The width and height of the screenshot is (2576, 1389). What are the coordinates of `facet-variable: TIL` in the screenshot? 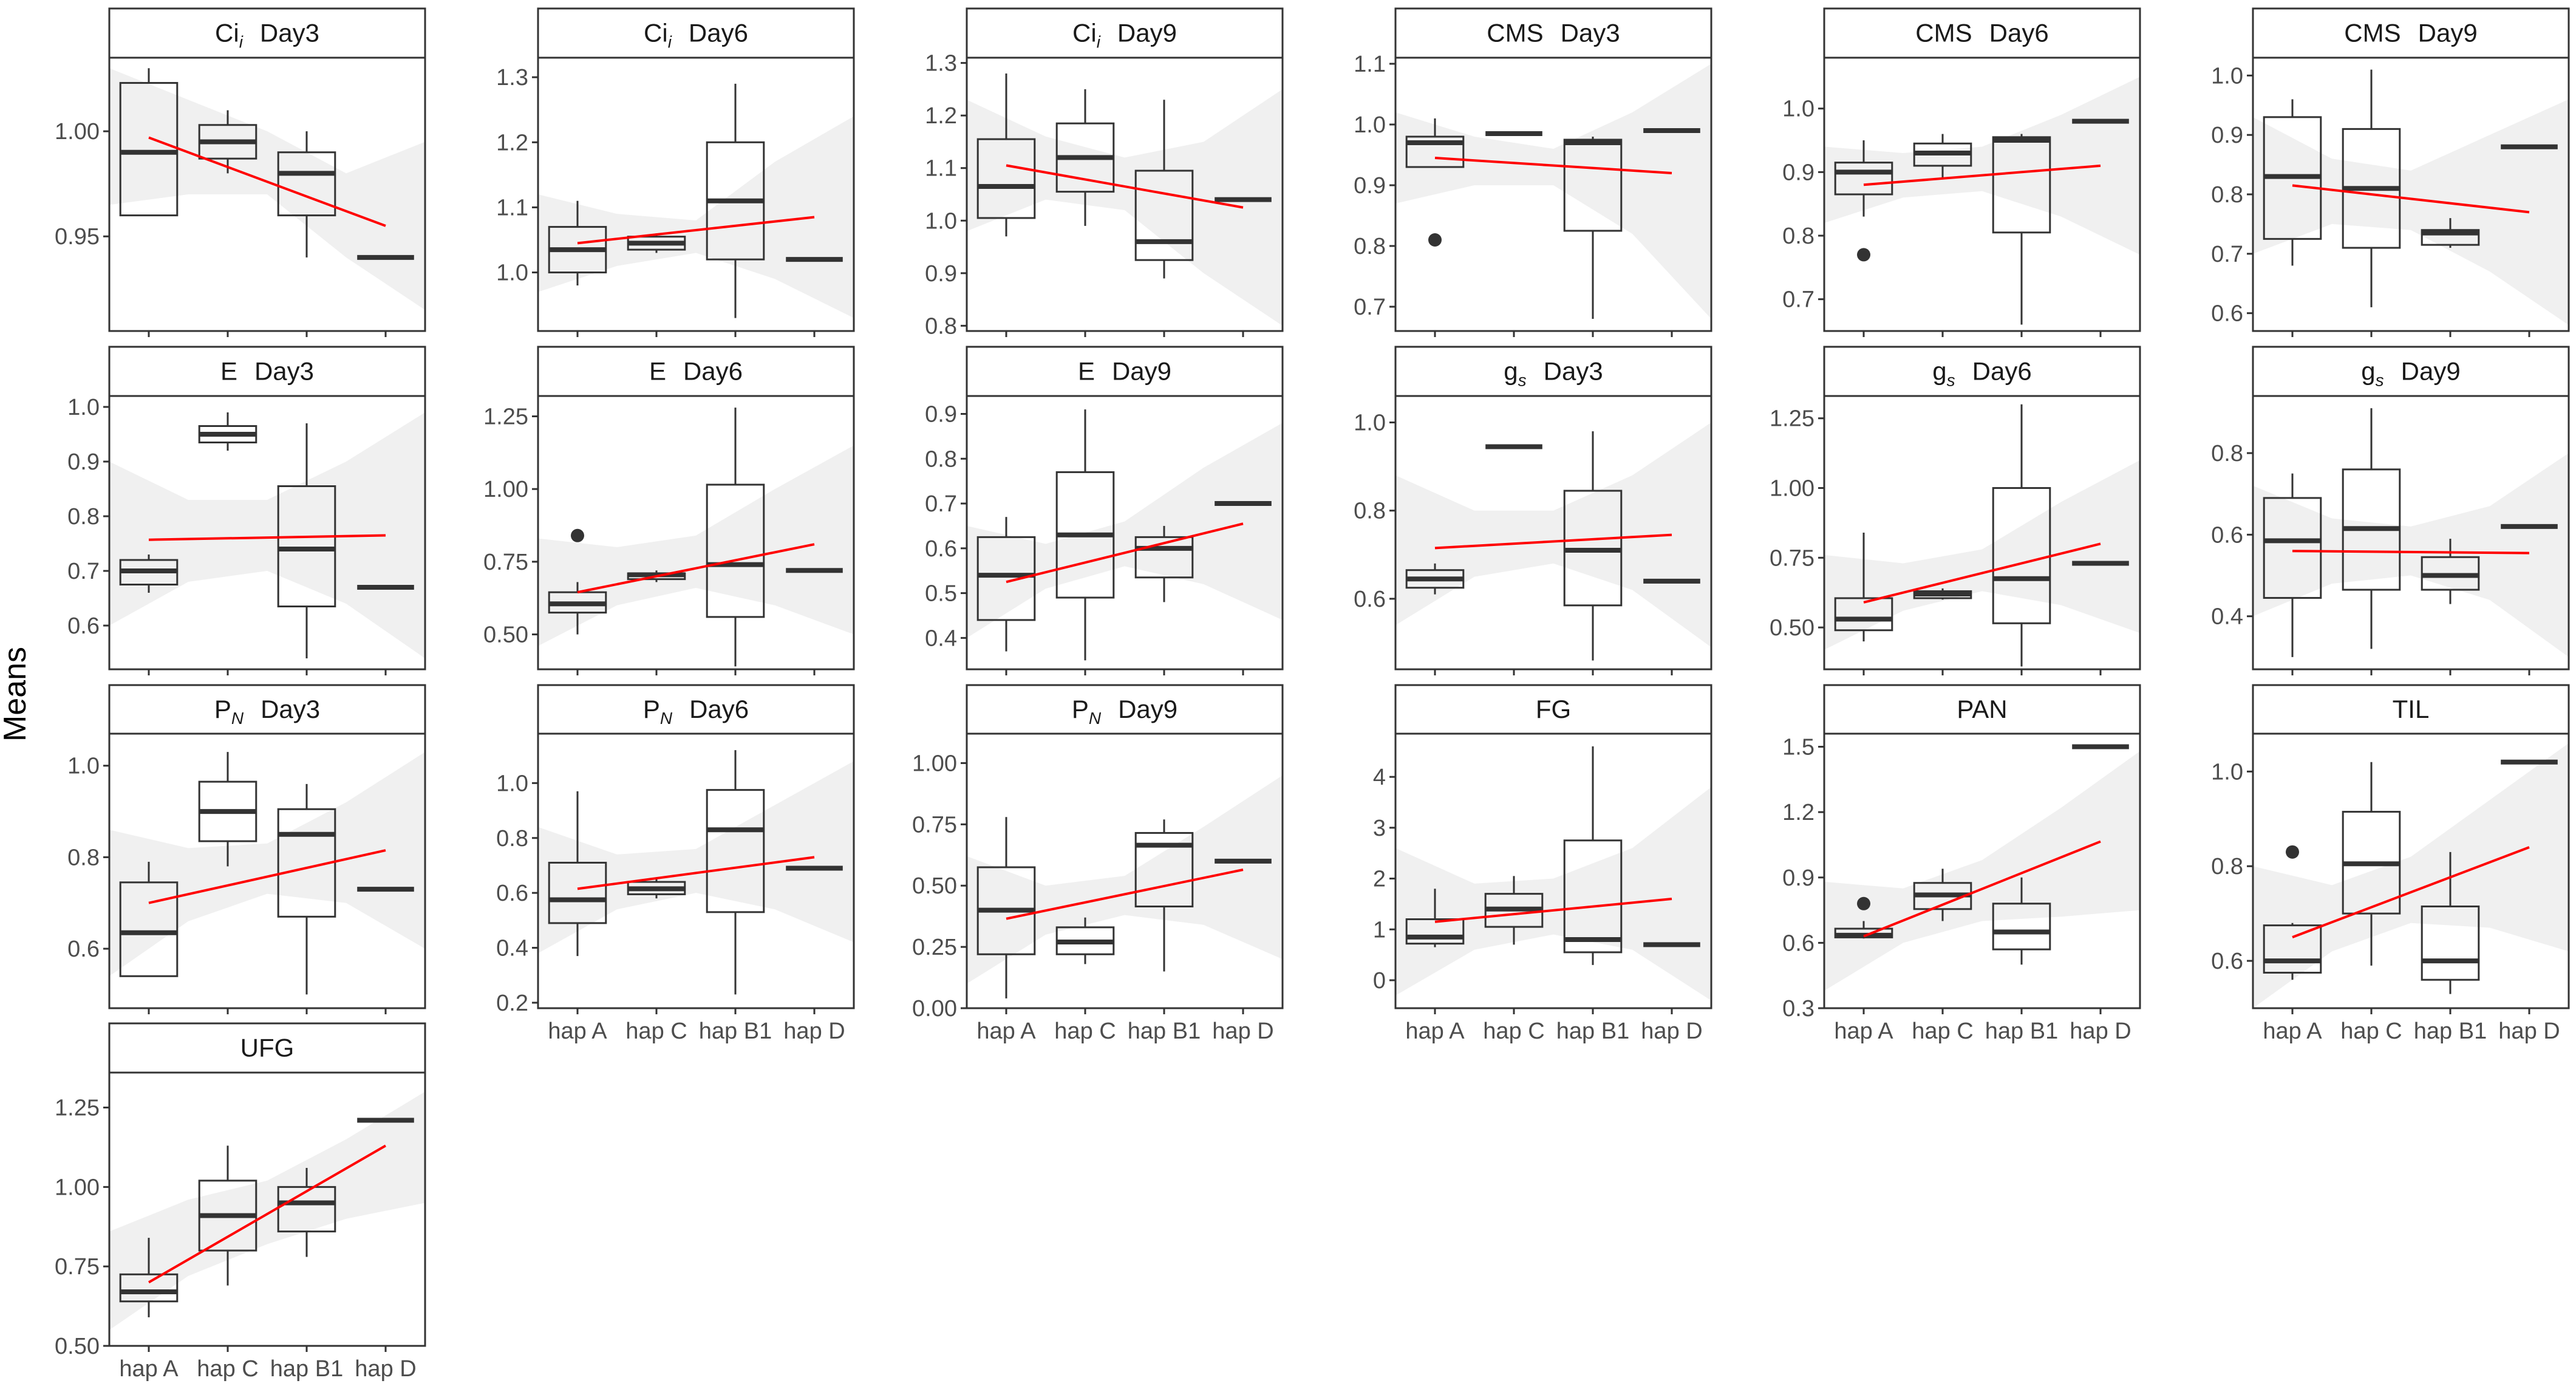 It's located at (2411, 709).